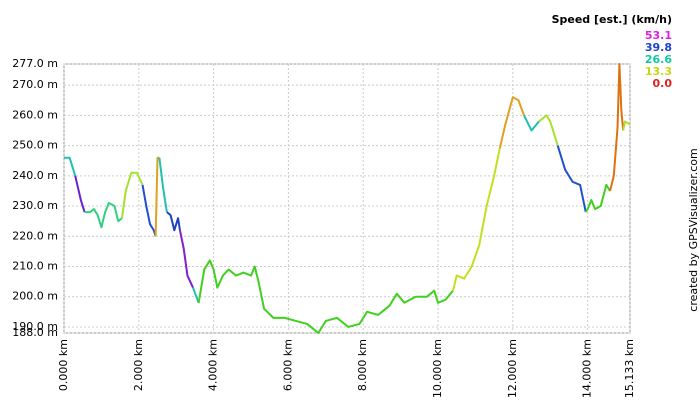 The height and width of the screenshot is (404, 700). Describe the element at coordinates (63, 365) in the screenshot. I see `x-tick-label: 0.000 km` at that location.